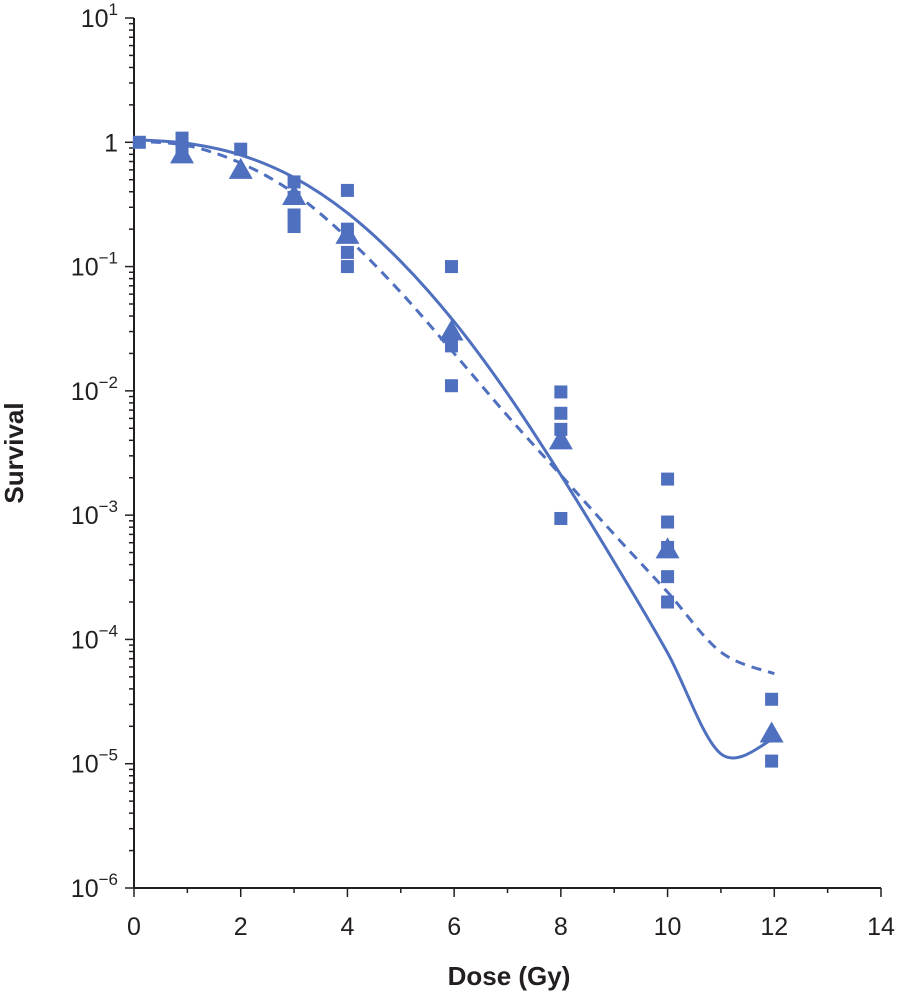 Image resolution: width=900 pixels, height=995 pixels. I want to click on y-tick-label: 10⁻², so click(94, 389).